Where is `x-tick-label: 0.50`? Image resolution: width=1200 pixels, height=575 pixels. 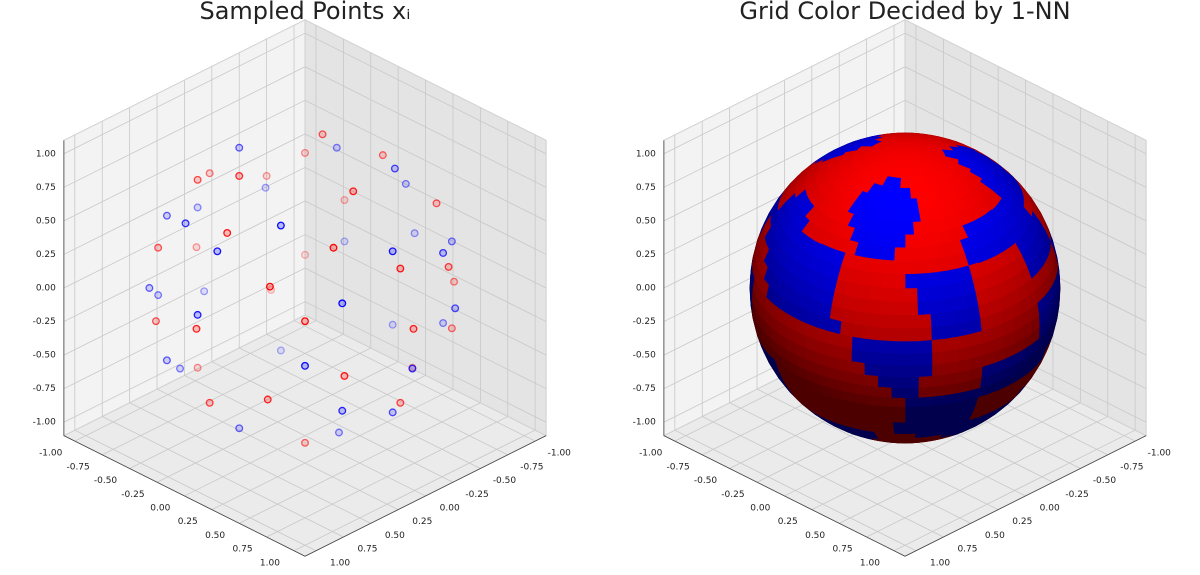
x-tick-label: 0.50 is located at coordinates (215, 536).